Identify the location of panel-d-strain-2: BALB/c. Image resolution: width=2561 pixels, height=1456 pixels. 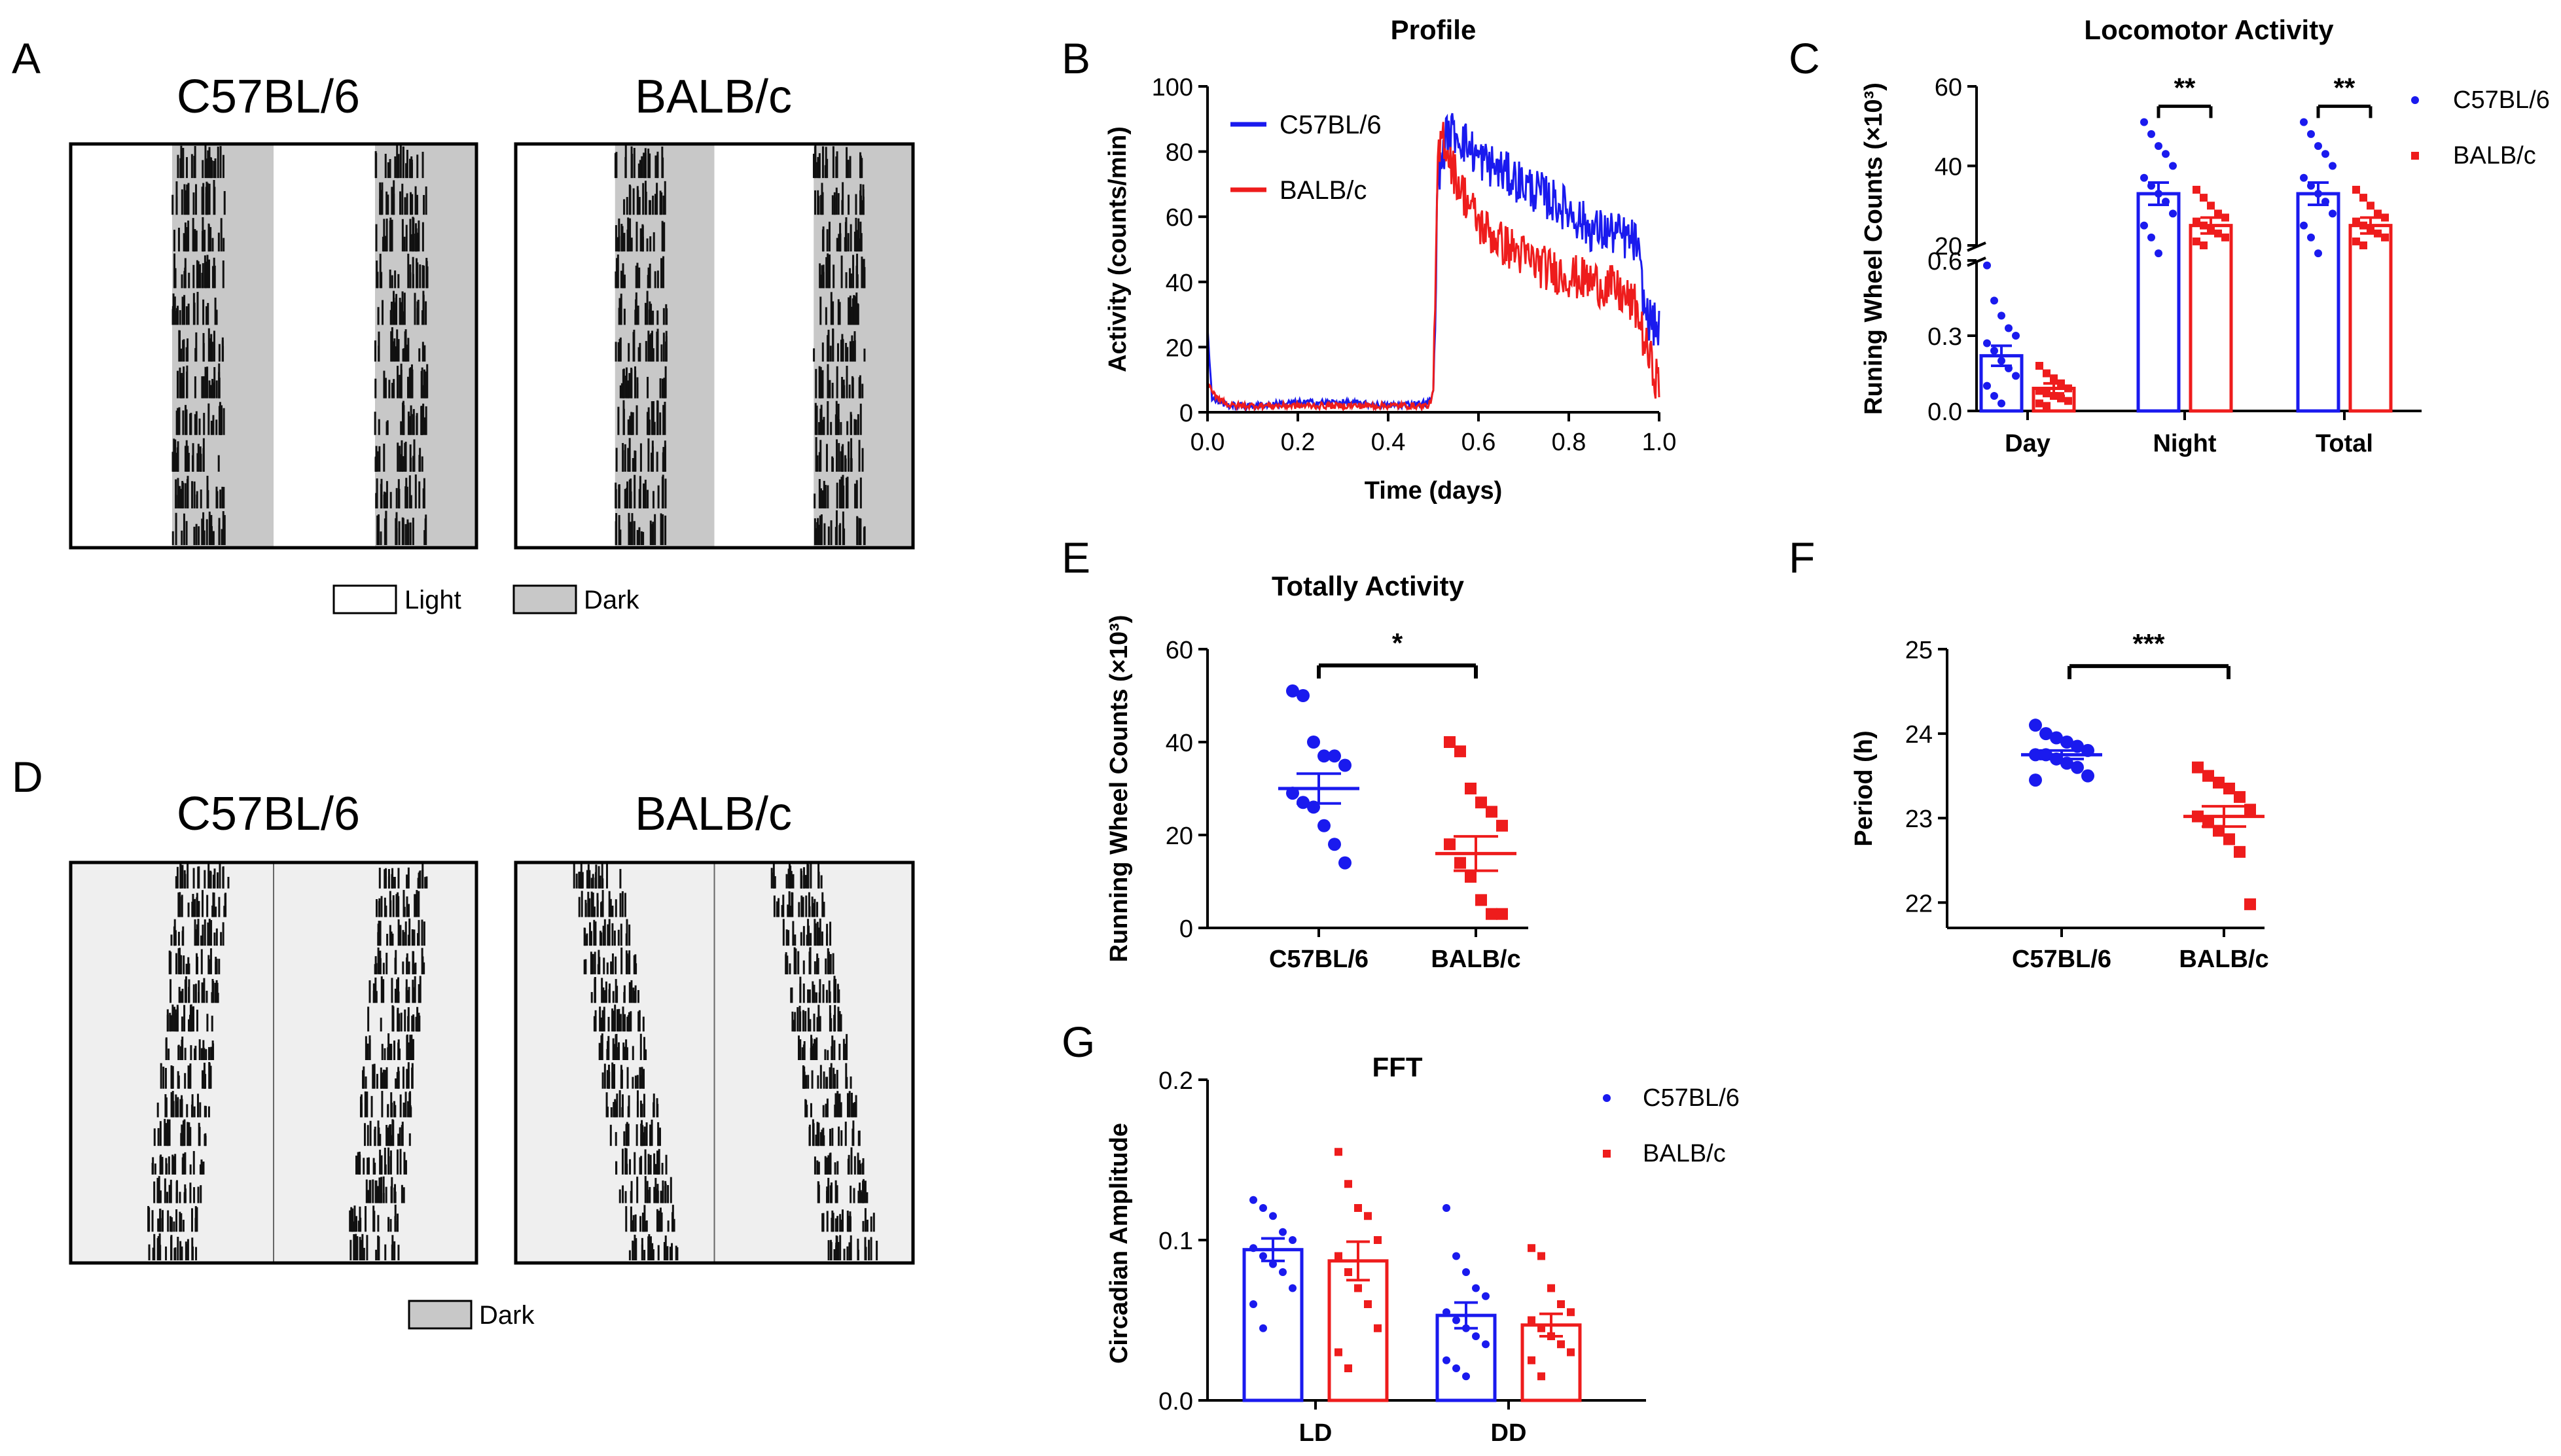
(713, 814).